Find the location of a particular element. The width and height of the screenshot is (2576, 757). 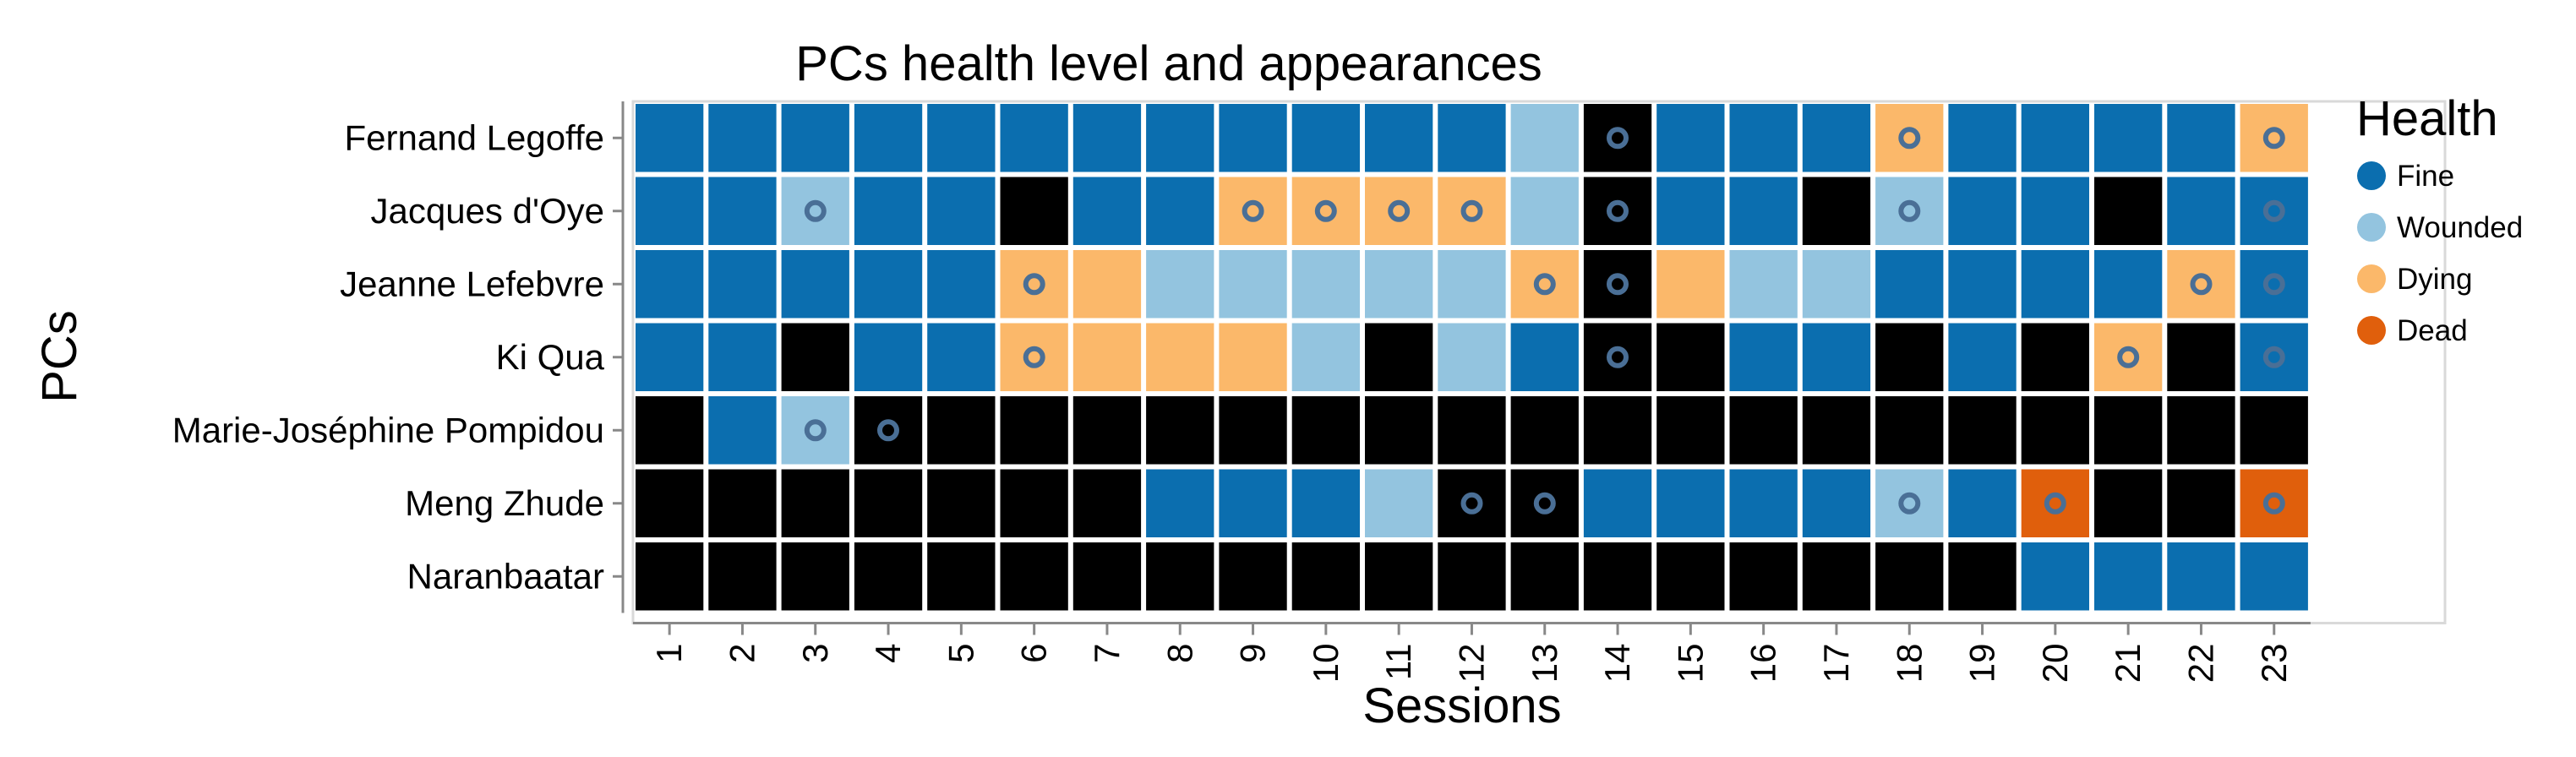

y-tick-label: Jeanne Lefebvre is located at coordinates (472, 283).